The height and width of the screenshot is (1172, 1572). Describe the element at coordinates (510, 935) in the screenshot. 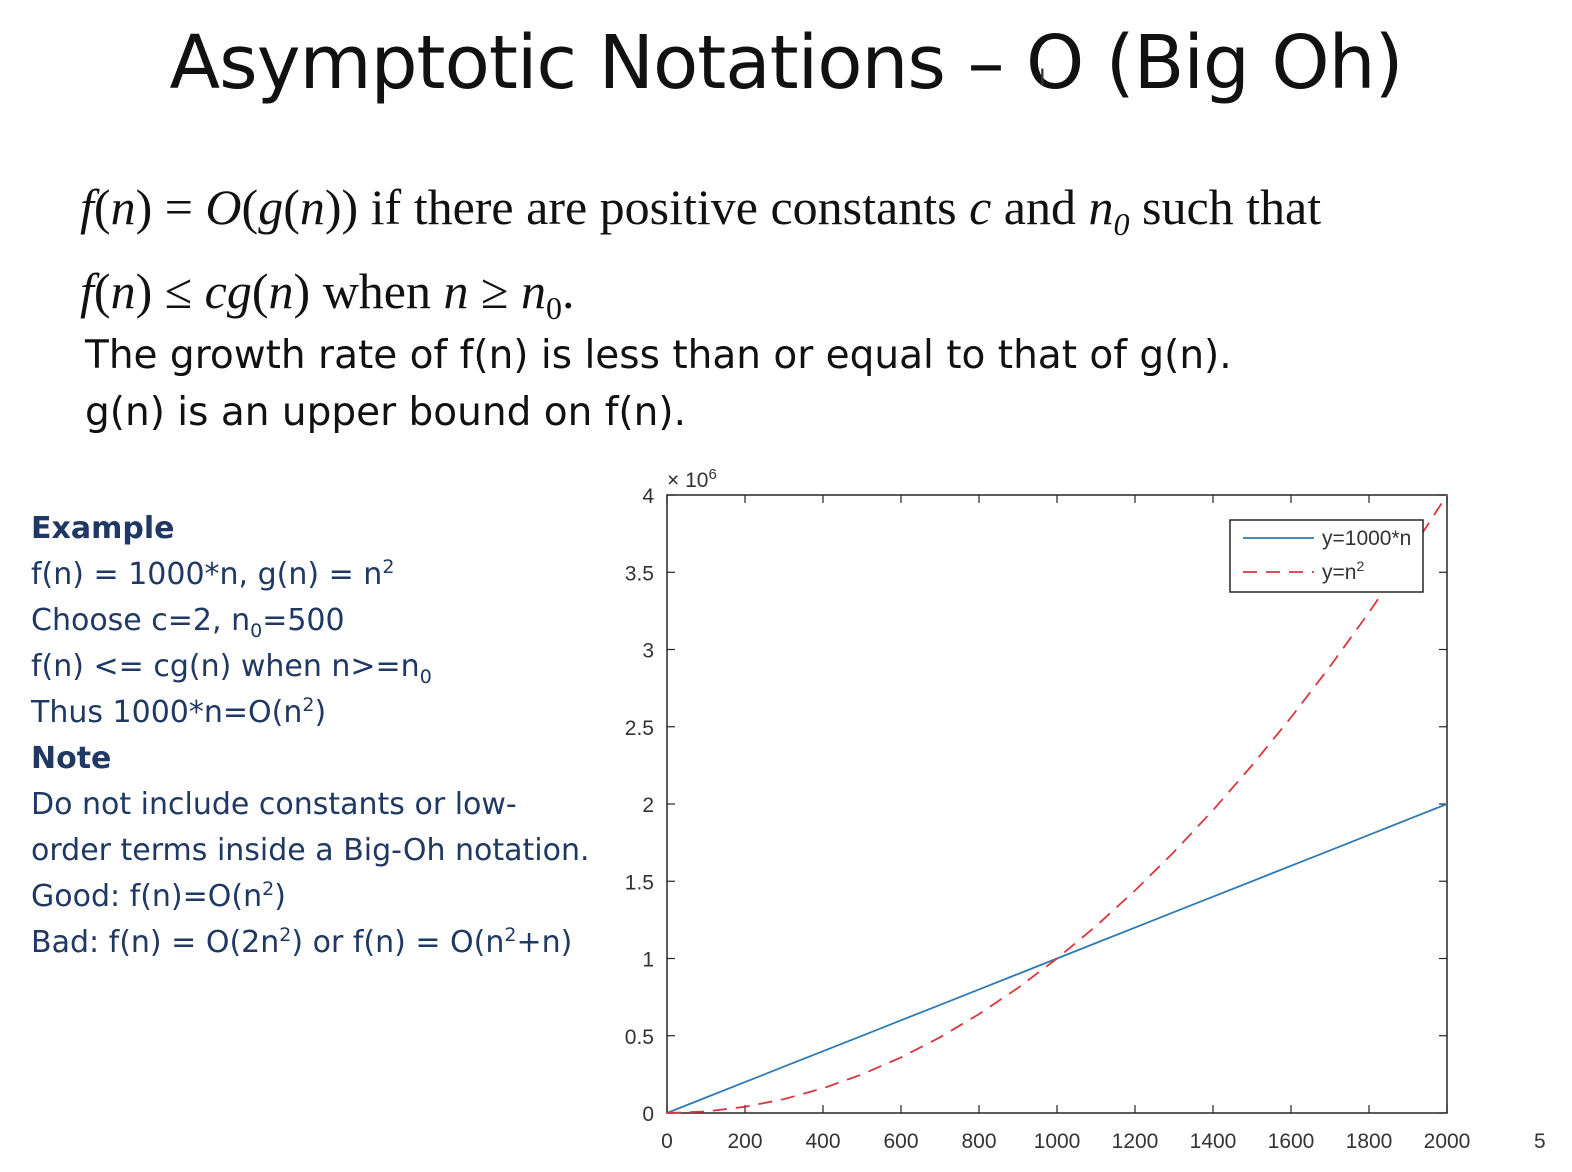

I see `bad-sup-2: 2` at that location.